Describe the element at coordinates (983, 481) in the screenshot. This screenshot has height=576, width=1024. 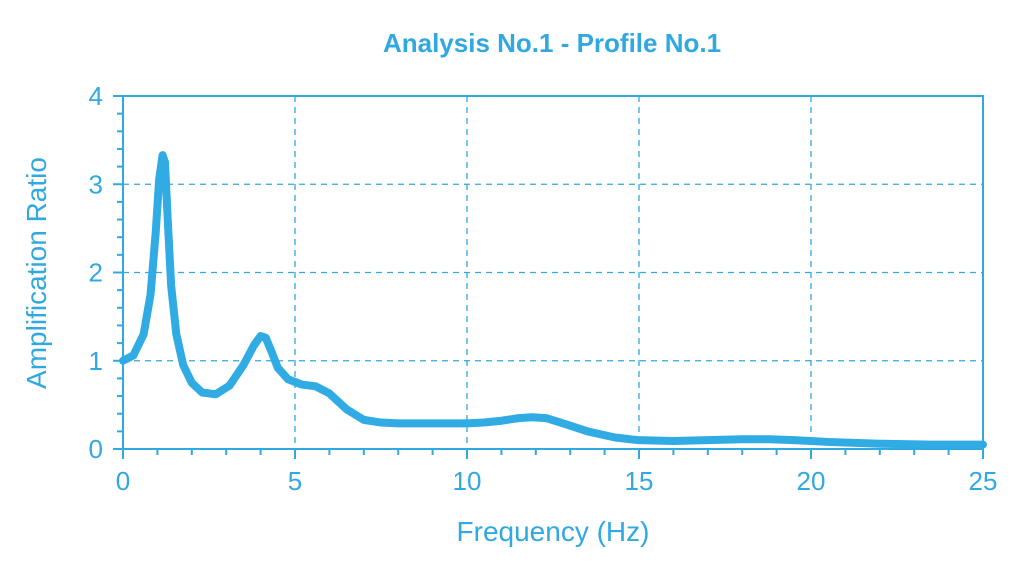
I see `x-tick-label: 25` at that location.